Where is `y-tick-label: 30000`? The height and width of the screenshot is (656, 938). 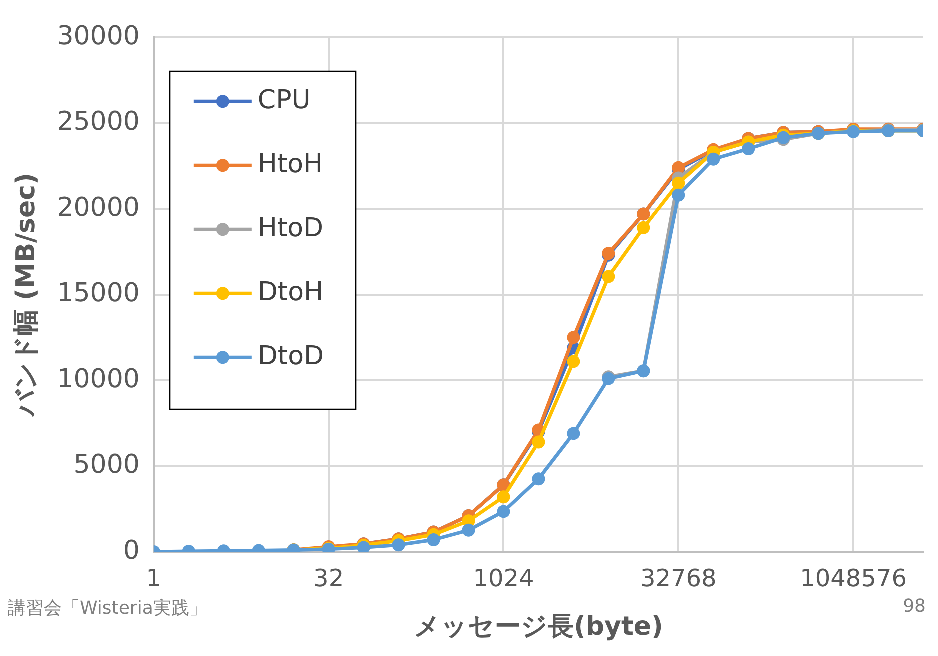 y-tick-label: 30000 is located at coordinates (98, 36).